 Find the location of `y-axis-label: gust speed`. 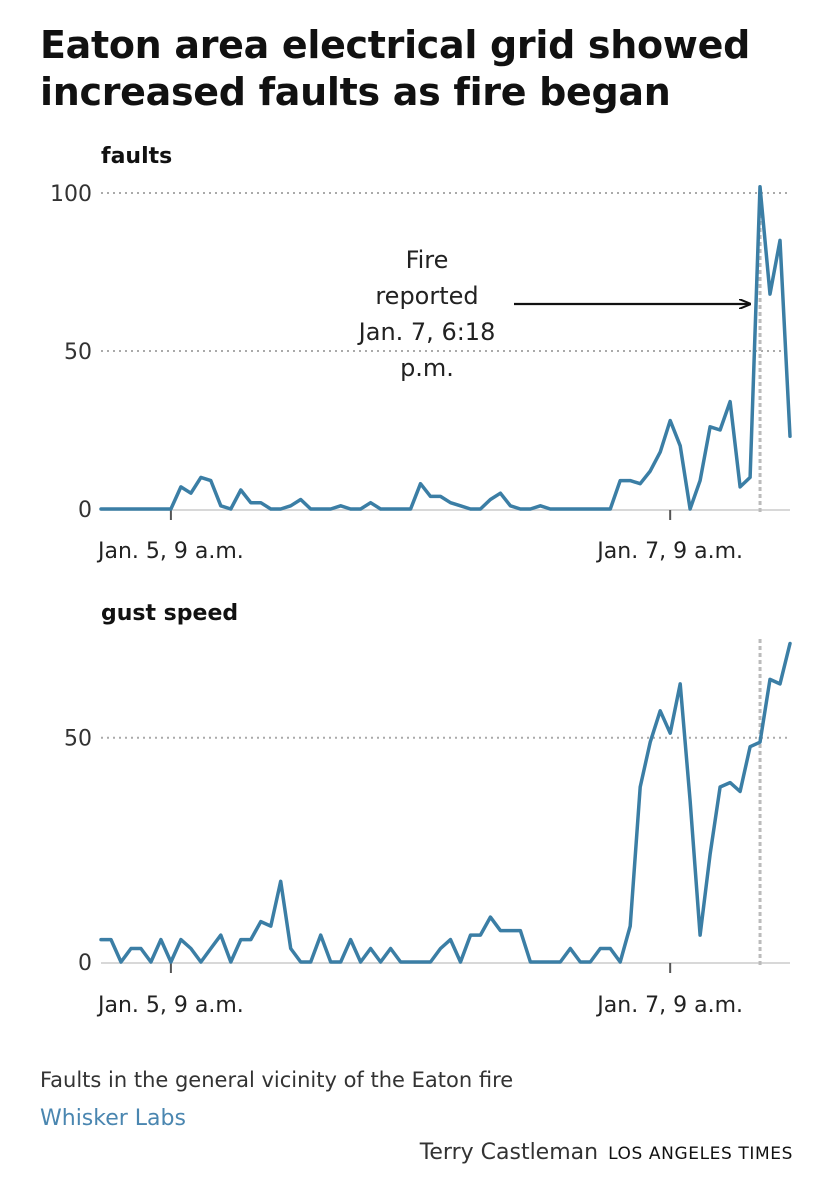

y-axis-label: gust speed is located at coordinates (169, 613).